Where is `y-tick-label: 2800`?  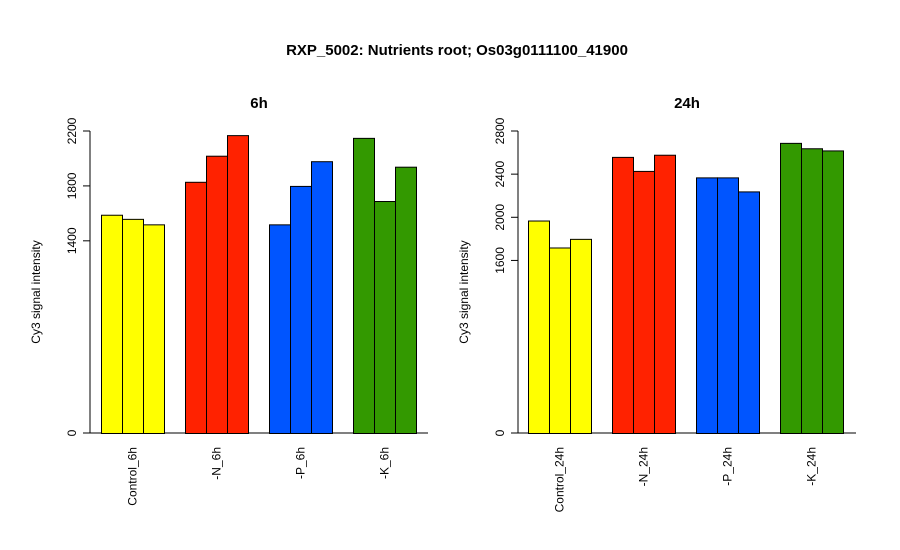
y-tick-label: 2800 is located at coordinates (500, 130).